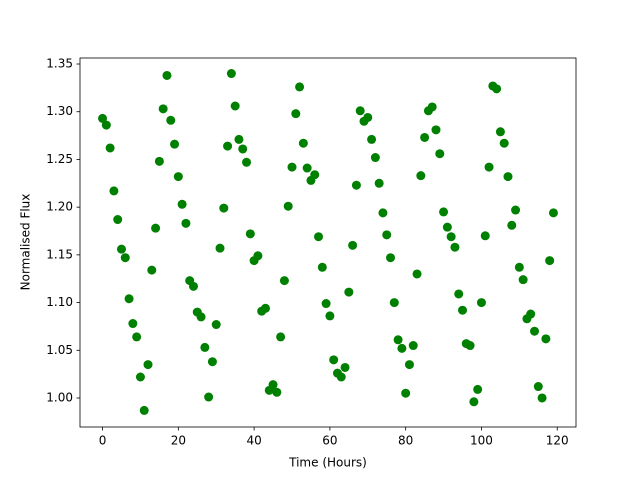 Image resolution: width=640 pixels, height=480 pixels. Describe the element at coordinates (481, 441) in the screenshot. I see `x-tick-label: 100` at that location.